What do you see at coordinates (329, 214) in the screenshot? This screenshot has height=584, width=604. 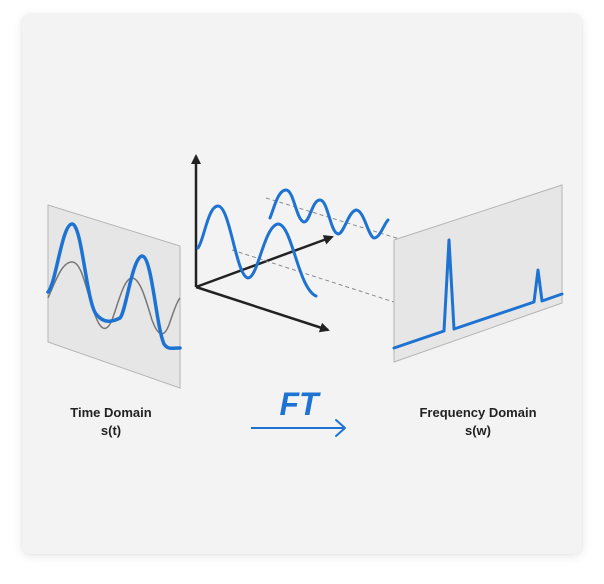 I see `component-wave-high-frequency` at bounding box center [329, 214].